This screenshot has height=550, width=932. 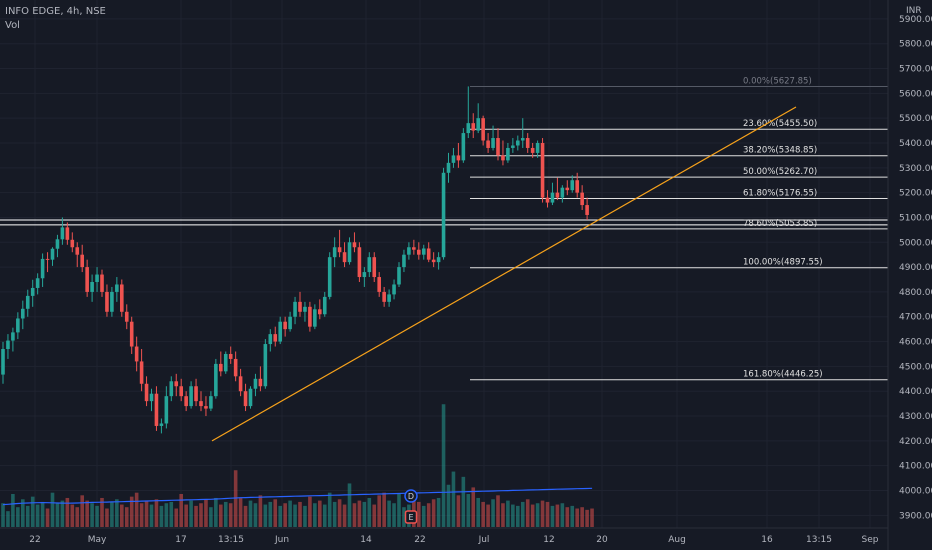 I want to click on time-axis: 22 May 17 13:15 Jun 14 22 Jul 12 20 Aug 16 13:15 Sep, so click(x=444, y=536).